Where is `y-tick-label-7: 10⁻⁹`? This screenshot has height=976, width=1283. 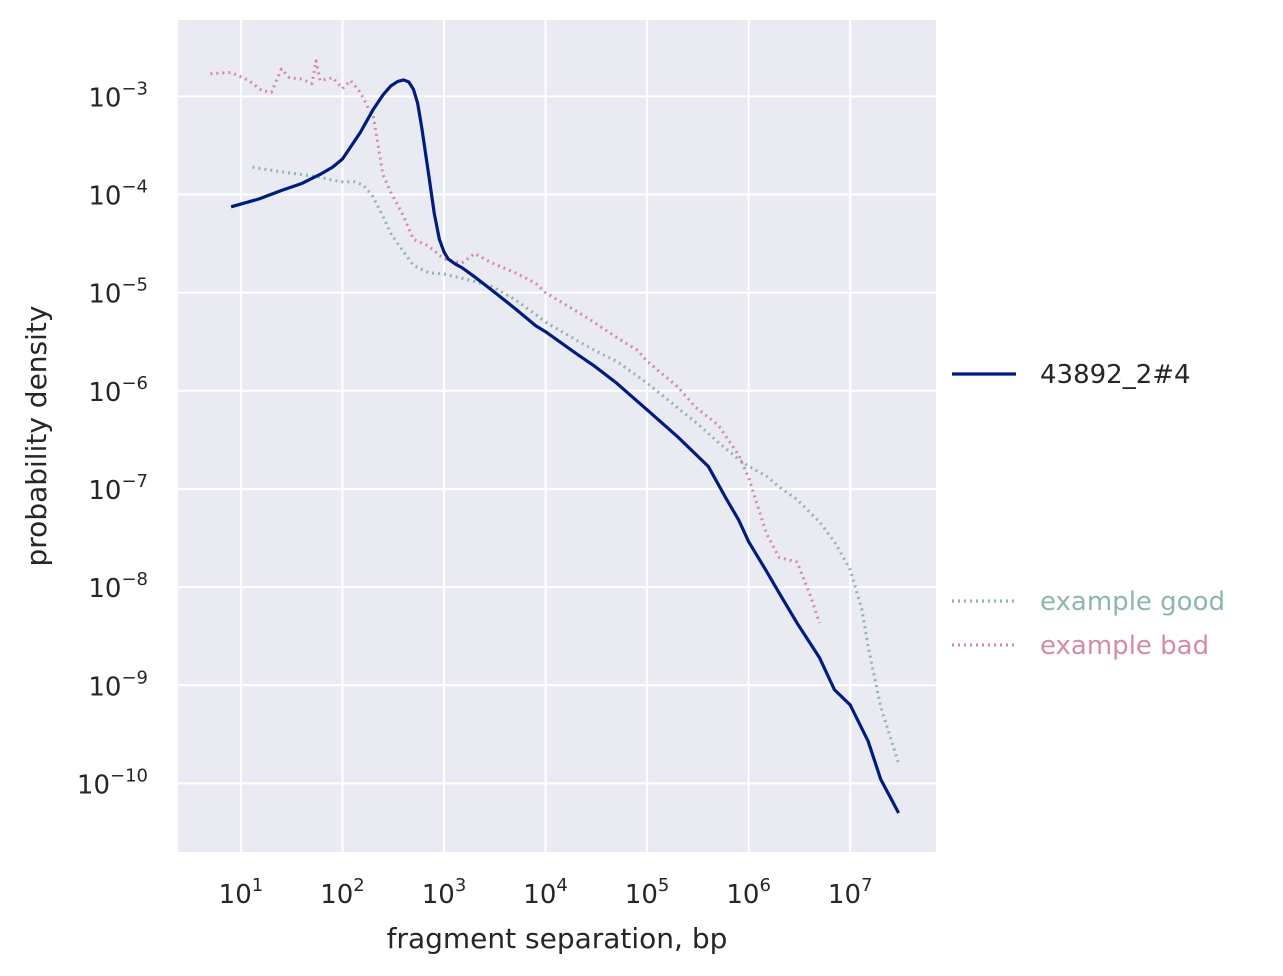 y-tick-label-7: 10⁻⁹ is located at coordinates (118, 684).